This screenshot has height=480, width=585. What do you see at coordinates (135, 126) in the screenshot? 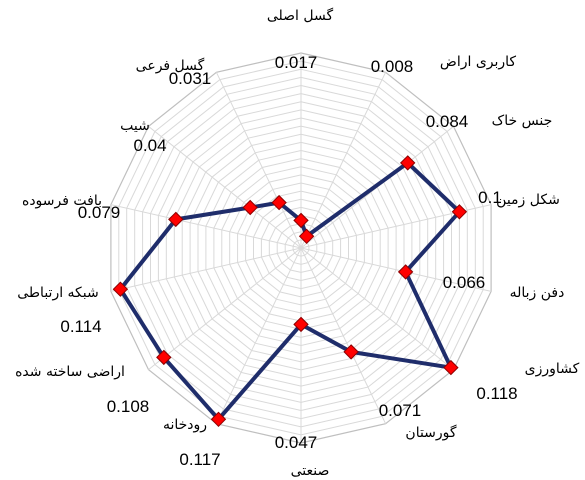
I see `category-label: شیب` at bounding box center [135, 126].